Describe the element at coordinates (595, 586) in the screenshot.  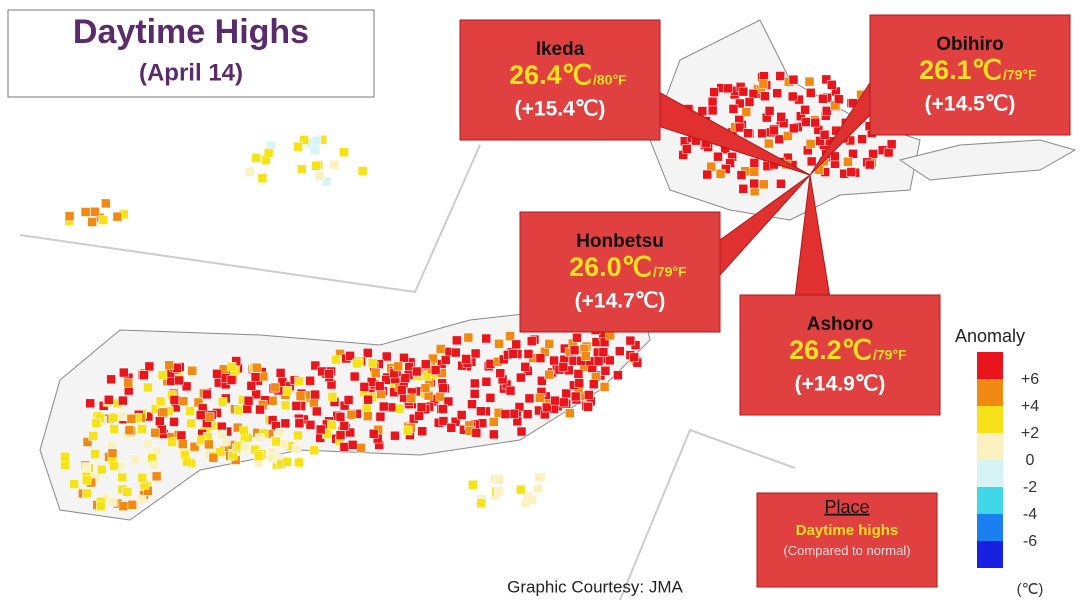
I see `credit: Graphic Courtesy: JMA` at that location.